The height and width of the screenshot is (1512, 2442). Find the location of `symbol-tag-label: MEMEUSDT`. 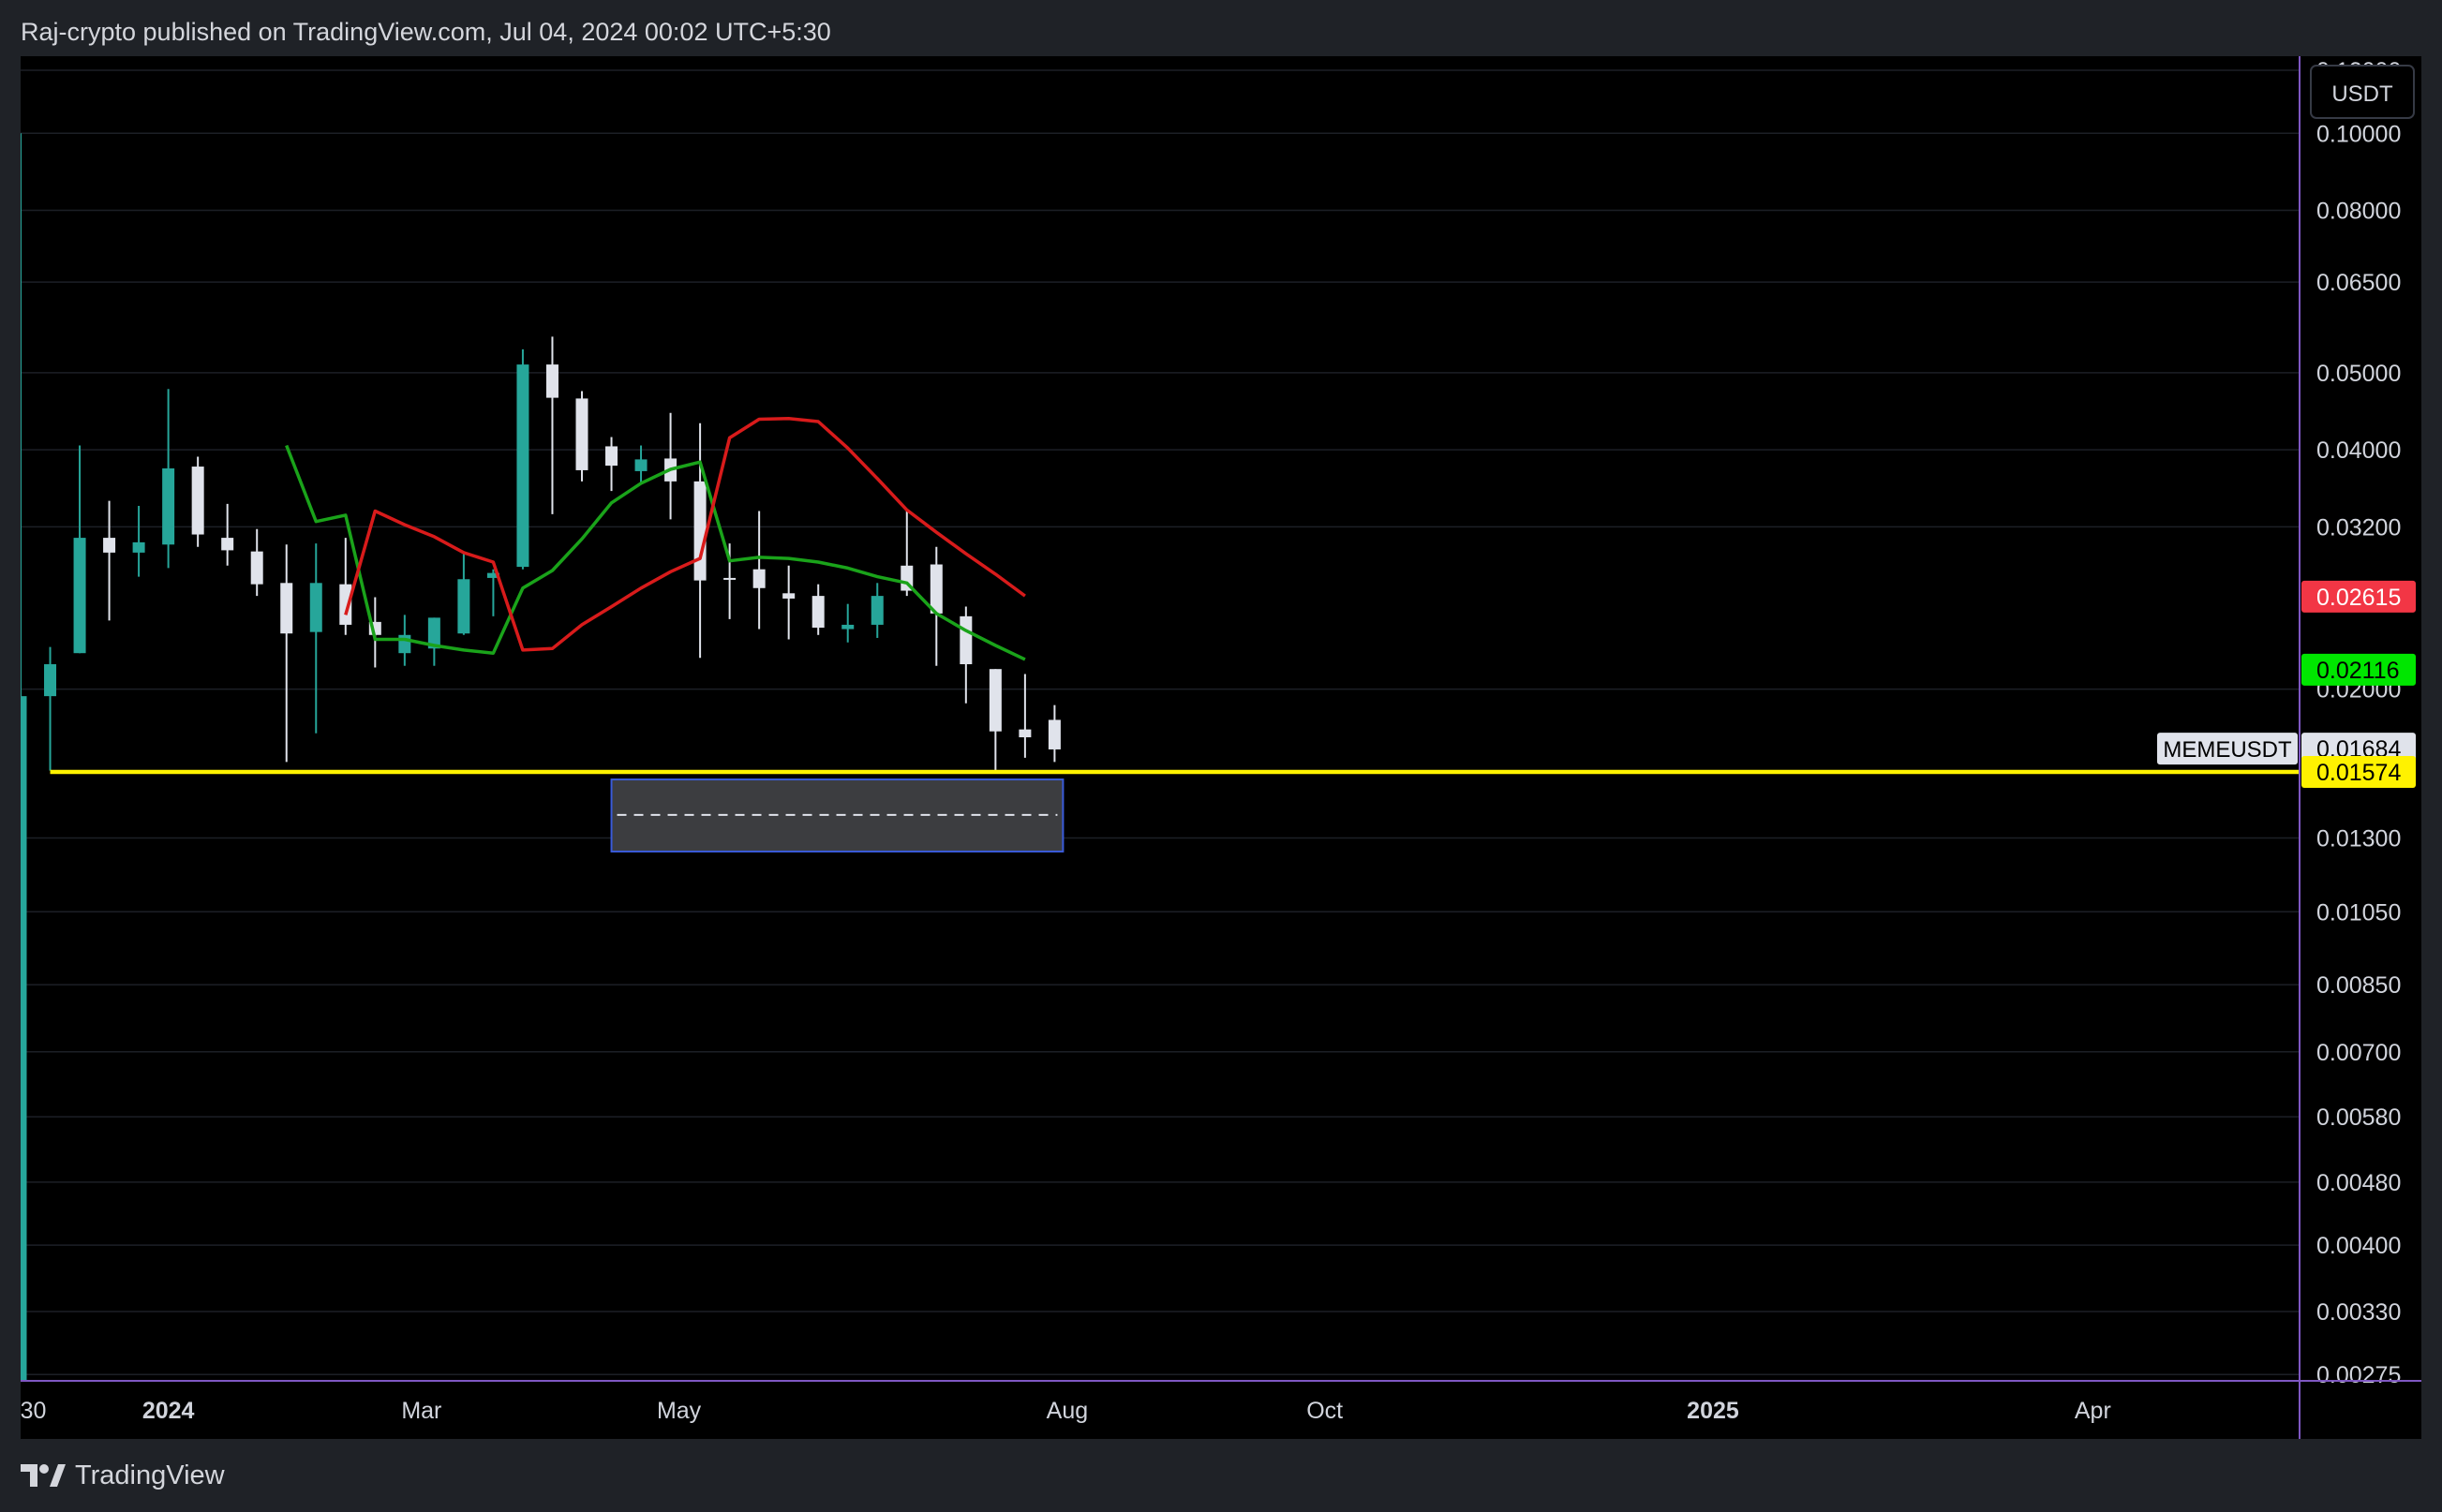

symbol-tag-label: MEMEUSDT is located at coordinates (2227, 750).